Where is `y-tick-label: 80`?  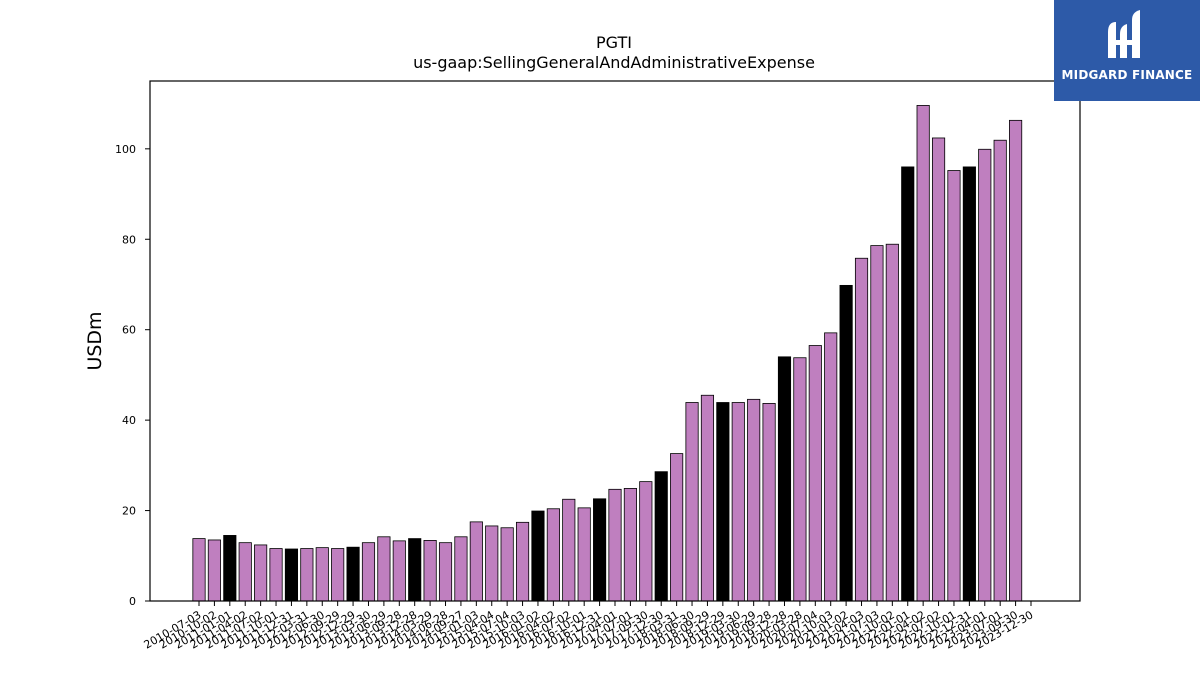
y-tick-label: 80 is located at coordinates (129, 239).